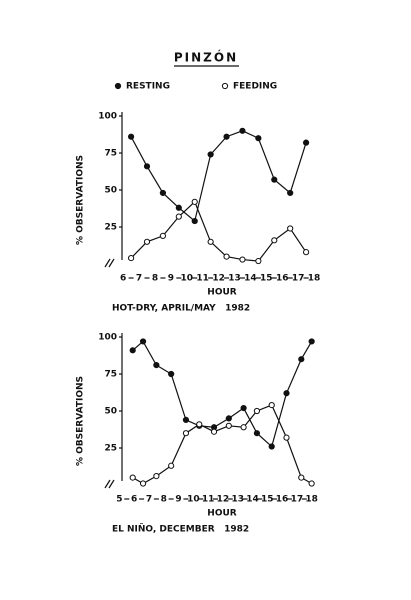 Image resolution: width=411 pixels, height=600 pixels. What do you see at coordinates (250, 279) in the screenshot?
I see `x-tick-label: 14` at bounding box center [250, 279].